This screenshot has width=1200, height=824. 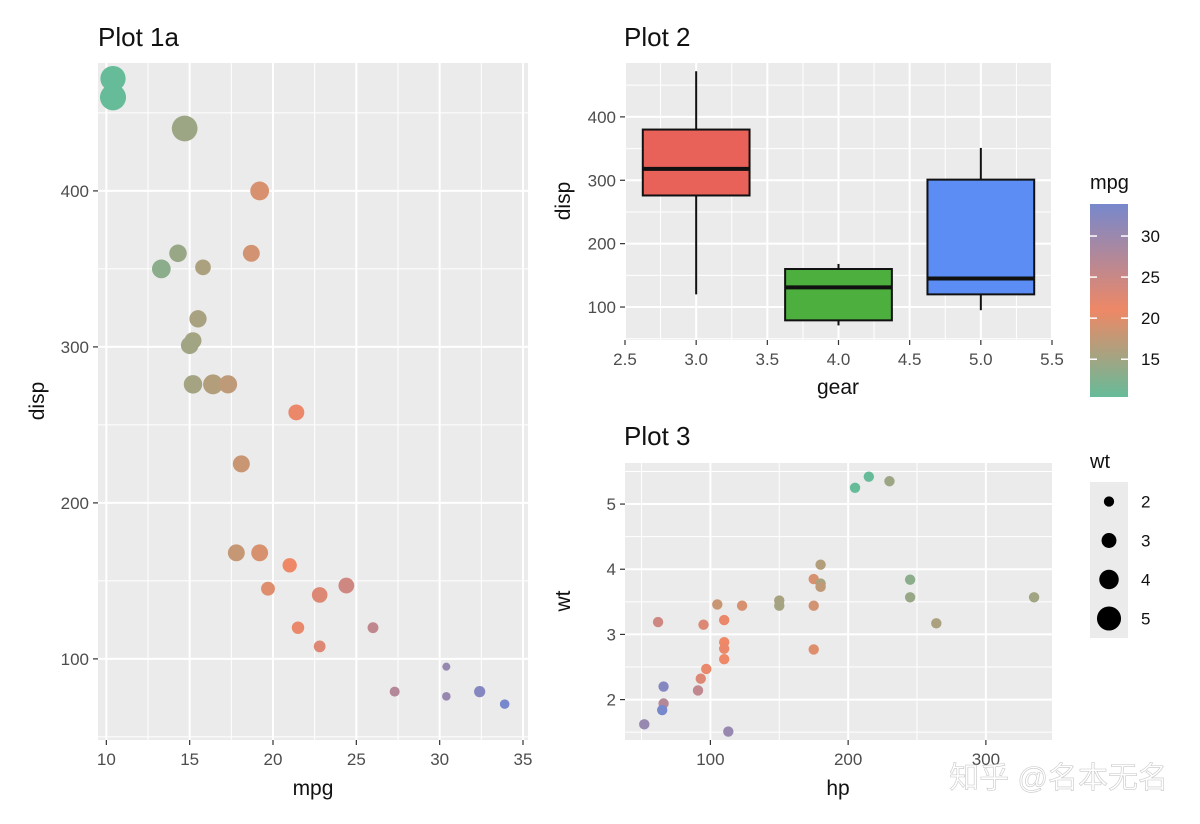 I want to click on plot2-xtick-label: 3.5, so click(x=768, y=359).